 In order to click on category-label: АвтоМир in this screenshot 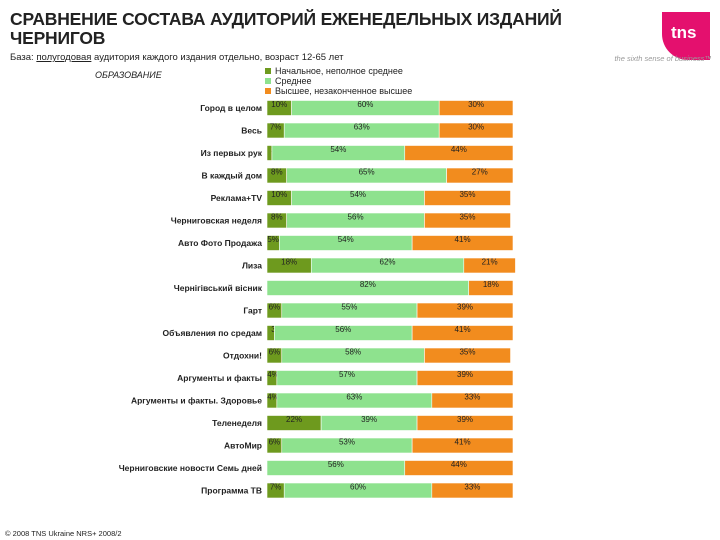, I will do `click(243, 446)`.